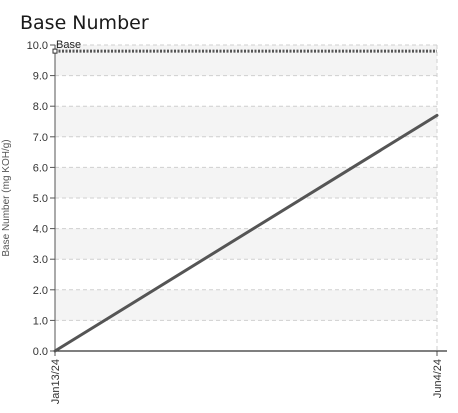 The width and height of the screenshot is (458, 413). Describe the element at coordinates (40, 321) in the screenshot. I see `y-tick-label: 1.0` at that location.